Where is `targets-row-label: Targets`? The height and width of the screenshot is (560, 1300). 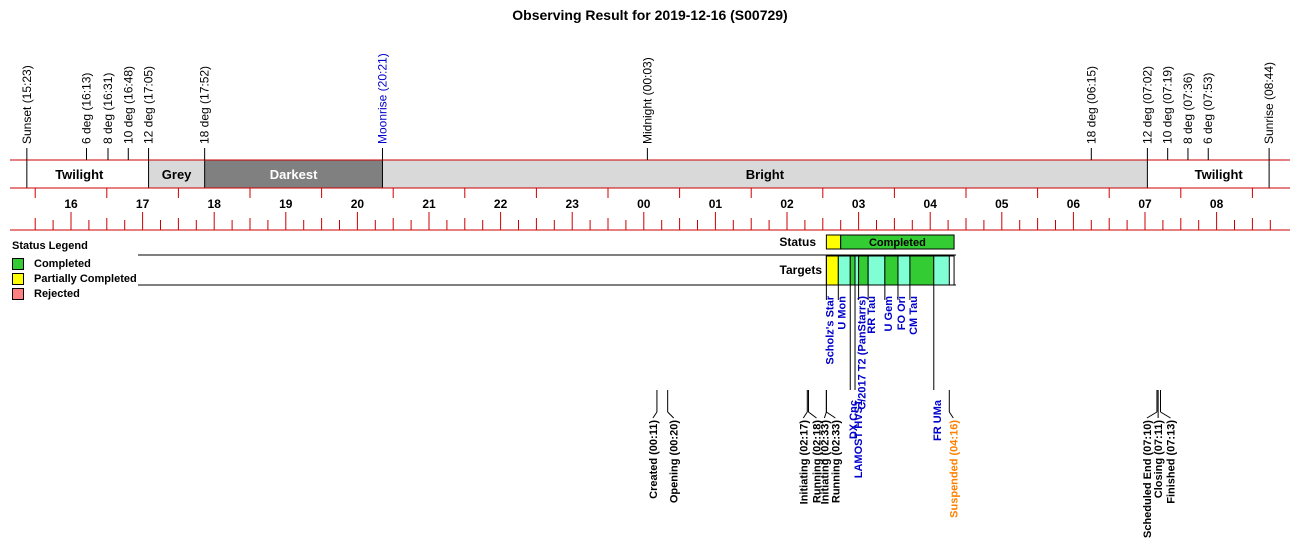 targets-row-label: Targets is located at coordinates (801, 270).